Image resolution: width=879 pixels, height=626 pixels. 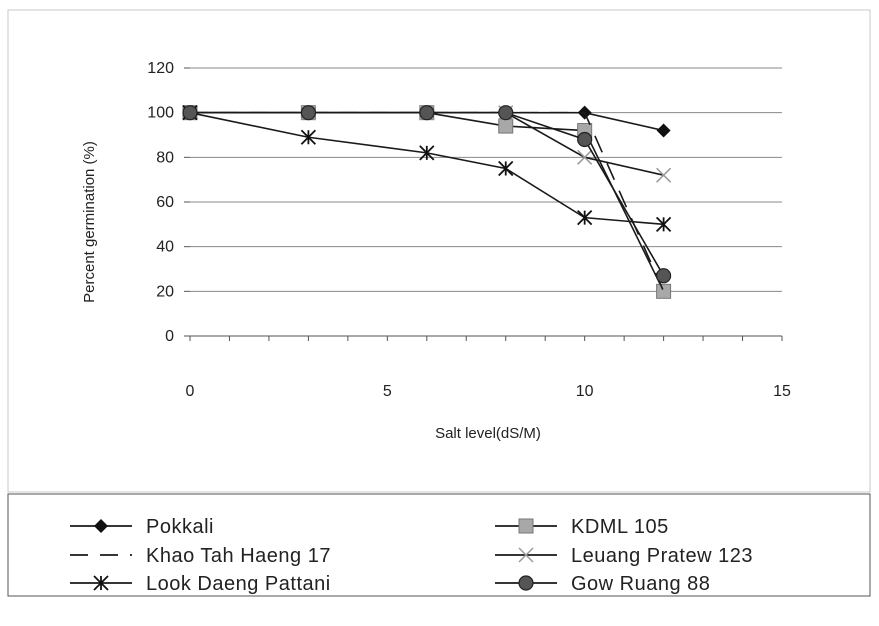 I want to click on y-tick-label: 80, so click(x=165, y=157).